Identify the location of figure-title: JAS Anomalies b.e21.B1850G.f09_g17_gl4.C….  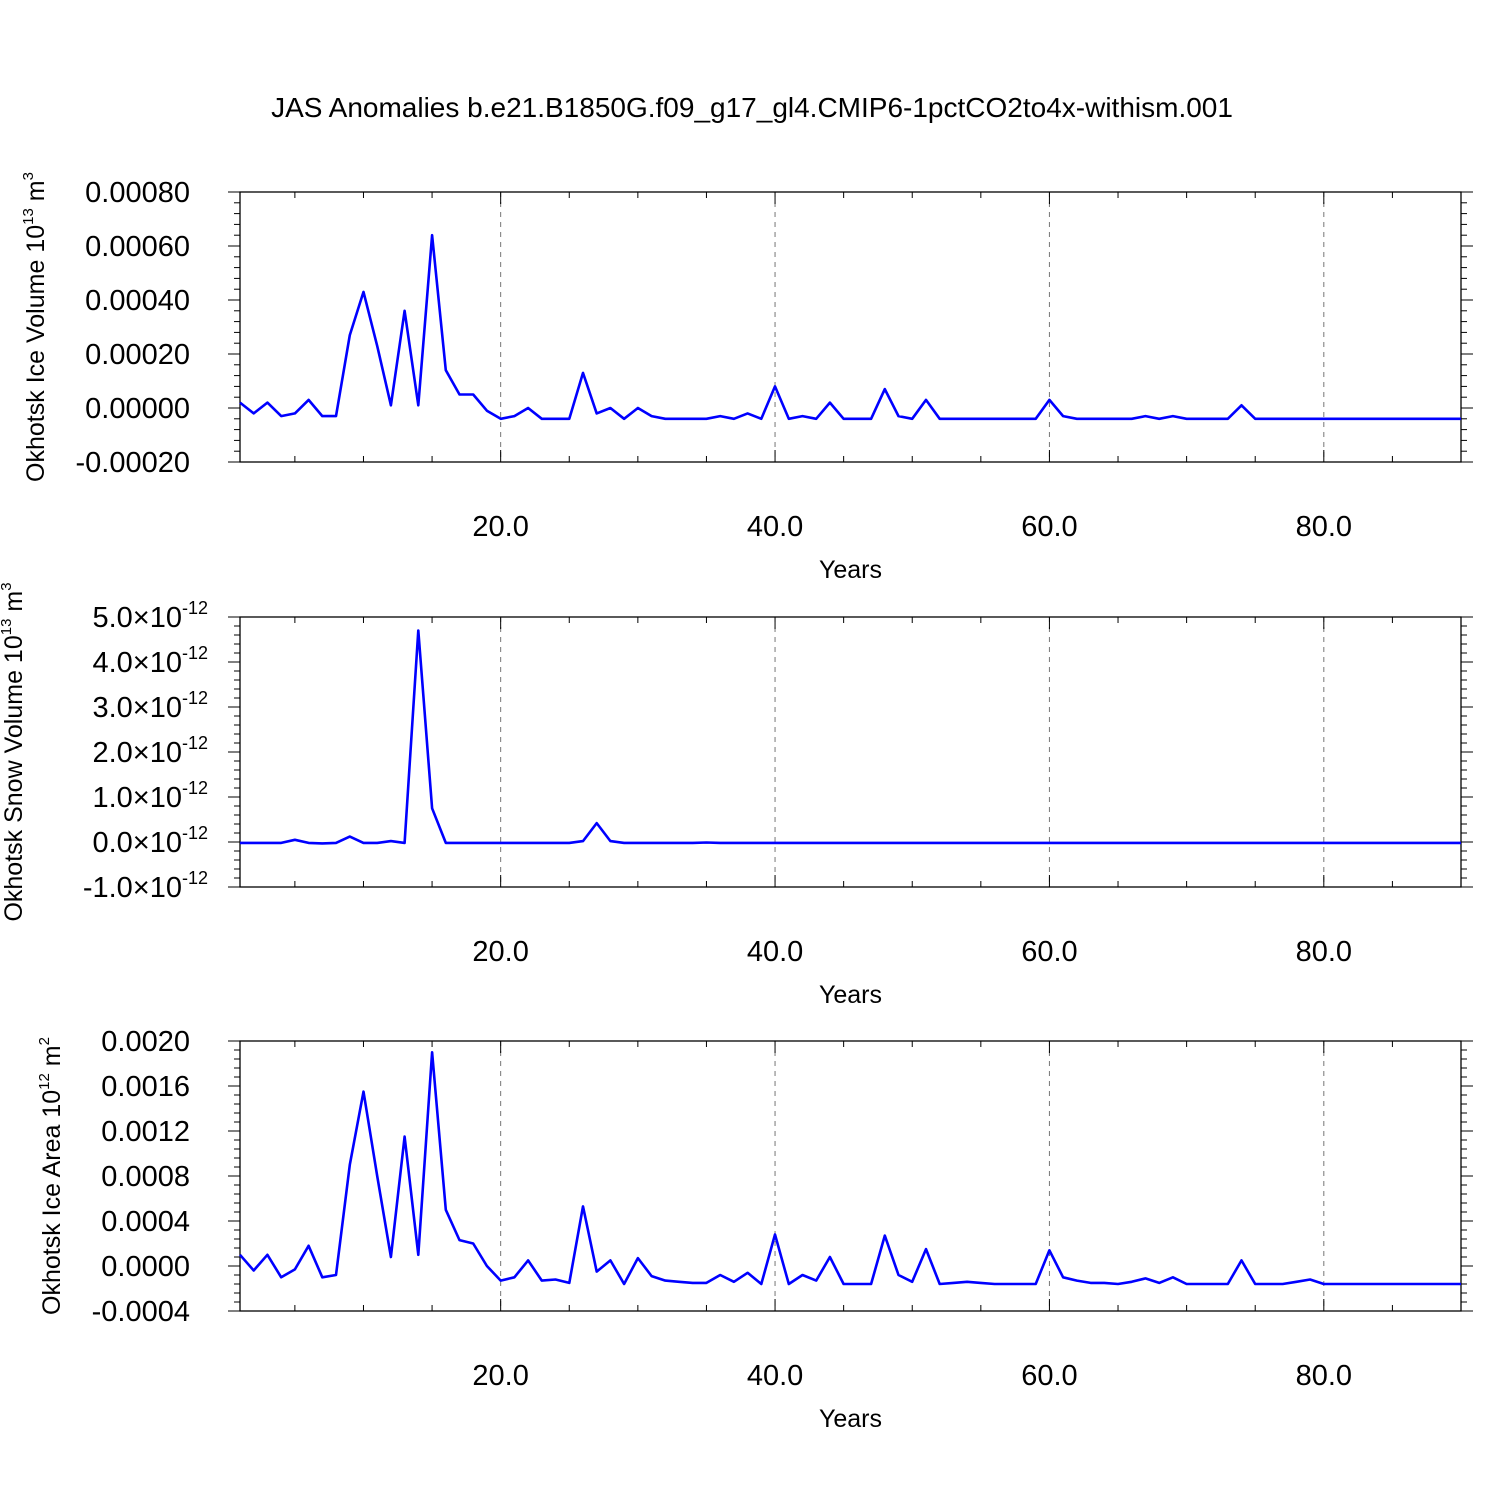
(752, 107).